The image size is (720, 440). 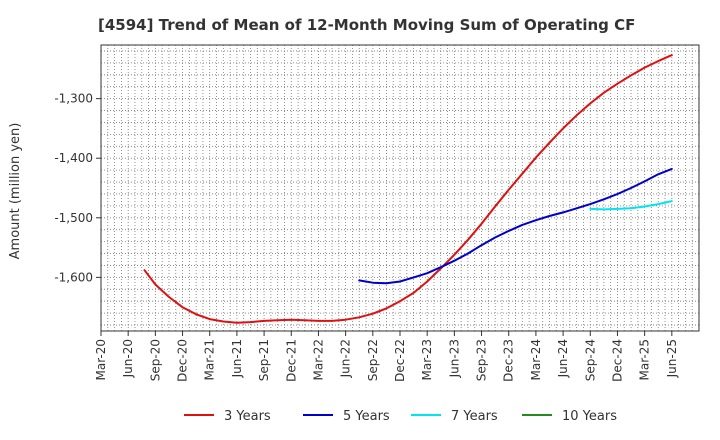 What do you see at coordinates (318, 359) in the screenshot?
I see `x-tick-label: Mar-22` at bounding box center [318, 359].